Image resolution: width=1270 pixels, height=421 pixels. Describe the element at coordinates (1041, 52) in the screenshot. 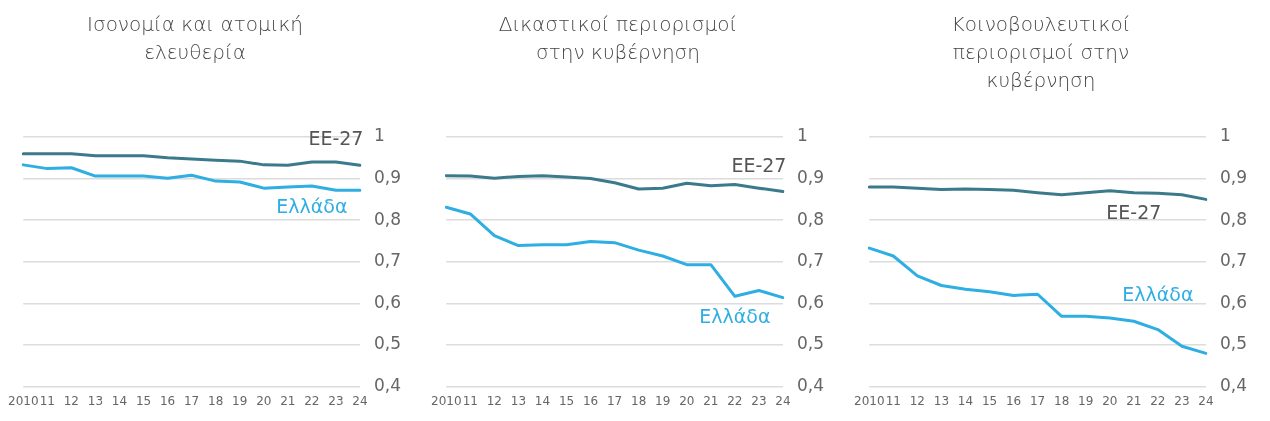

I see `chart-title: Κοινοβουλευτικοί περιορισμοί στην κυβέρνηση` at that location.